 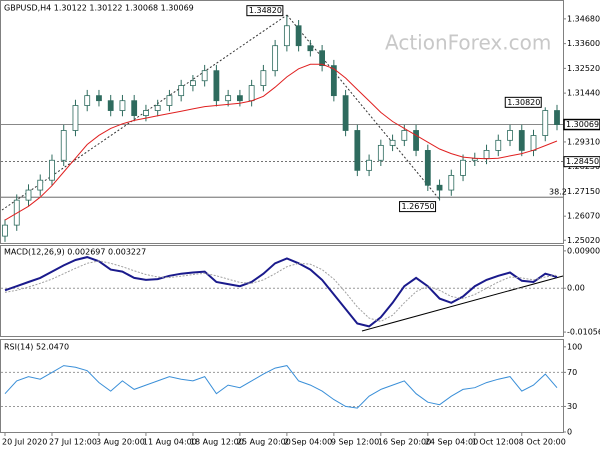 What do you see at coordinates (170, 442) in the screenshot?
I see `x-tick-label: 11 Aug 04:00` at bounding box center [170, 442].